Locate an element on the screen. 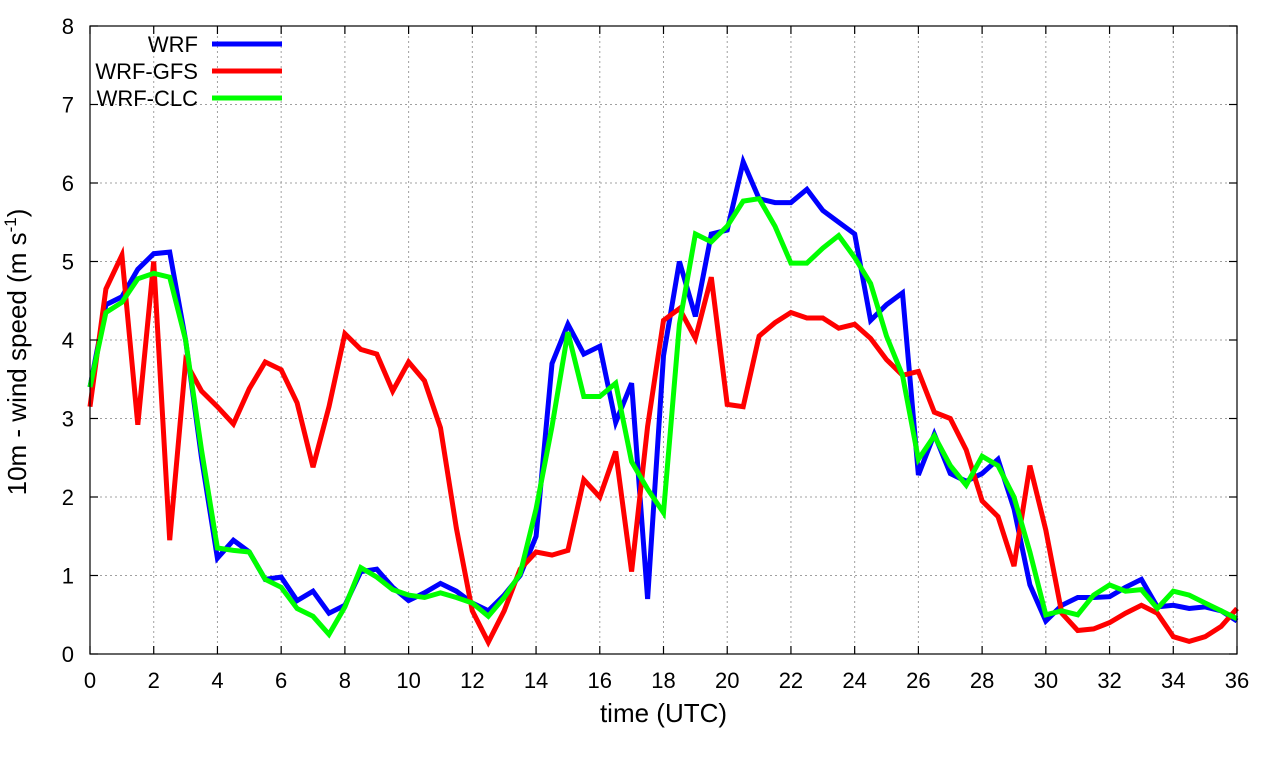  legend-label-wrf-gfs: WRF-GFS is located at coordinates (146, 71).